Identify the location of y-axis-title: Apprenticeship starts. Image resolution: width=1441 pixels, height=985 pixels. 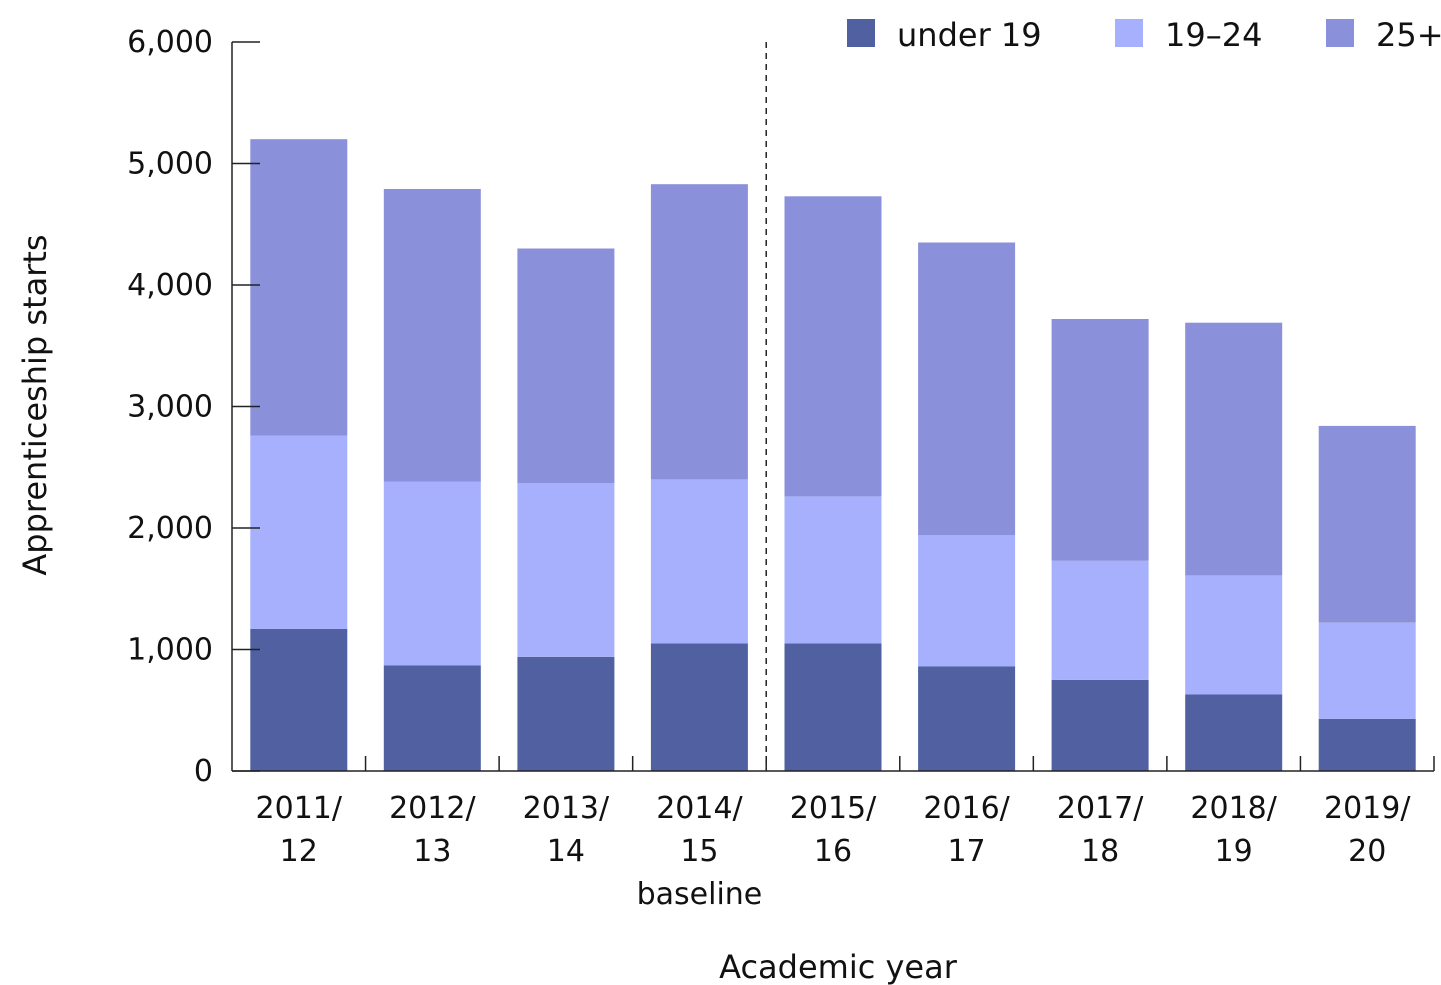
(35, 404).